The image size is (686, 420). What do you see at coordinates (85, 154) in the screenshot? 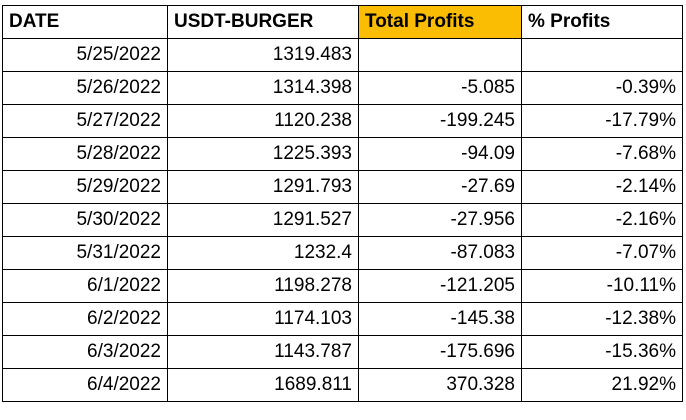
I see `cell-date: 5/28/2022` at bounding box center [85, 154].